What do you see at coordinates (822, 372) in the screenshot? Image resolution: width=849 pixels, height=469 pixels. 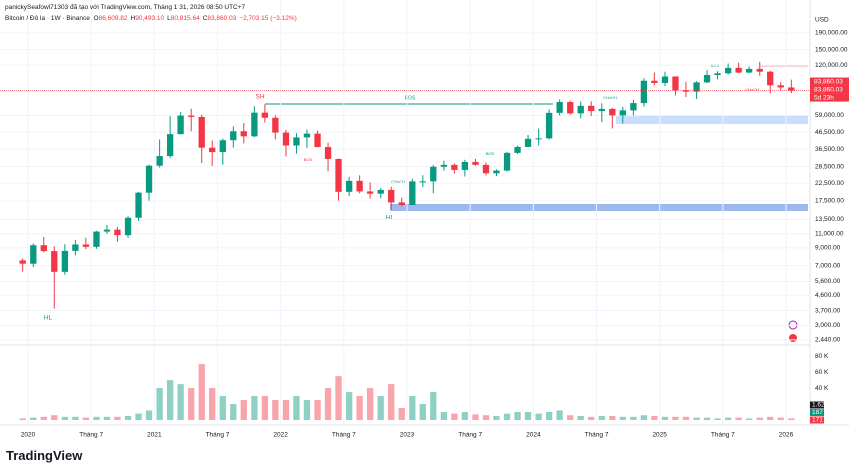 I see `volume-tick-label: 60 K` at bounding box center [822, 372].